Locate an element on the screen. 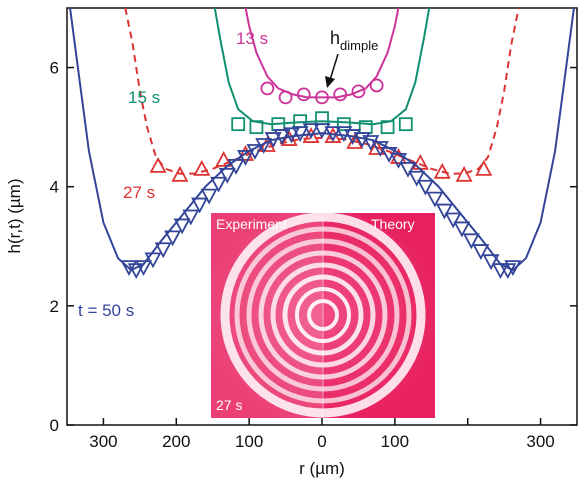 The image size is (584, 483). dimple-arrow-shaft is located at coordinates (334, 67).